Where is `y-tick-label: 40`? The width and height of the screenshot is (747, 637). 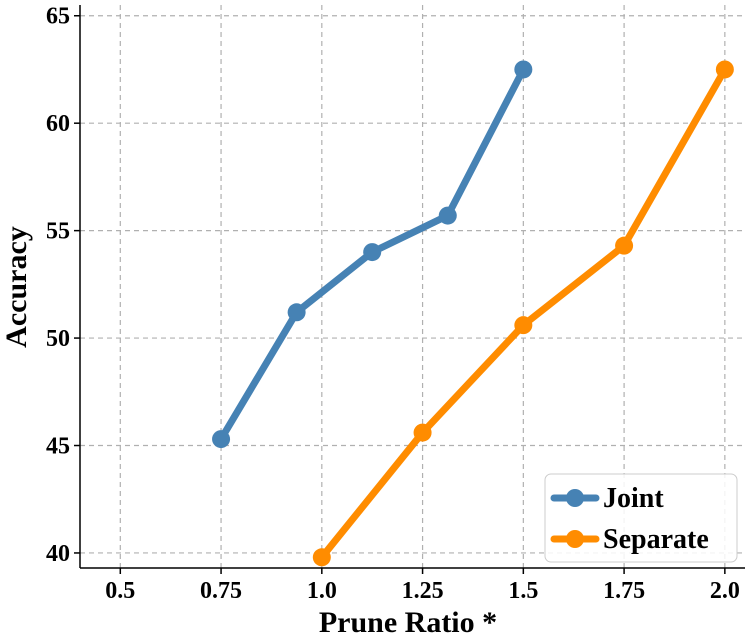 y-tick-label: 40 is located at coordinates (58, 554).